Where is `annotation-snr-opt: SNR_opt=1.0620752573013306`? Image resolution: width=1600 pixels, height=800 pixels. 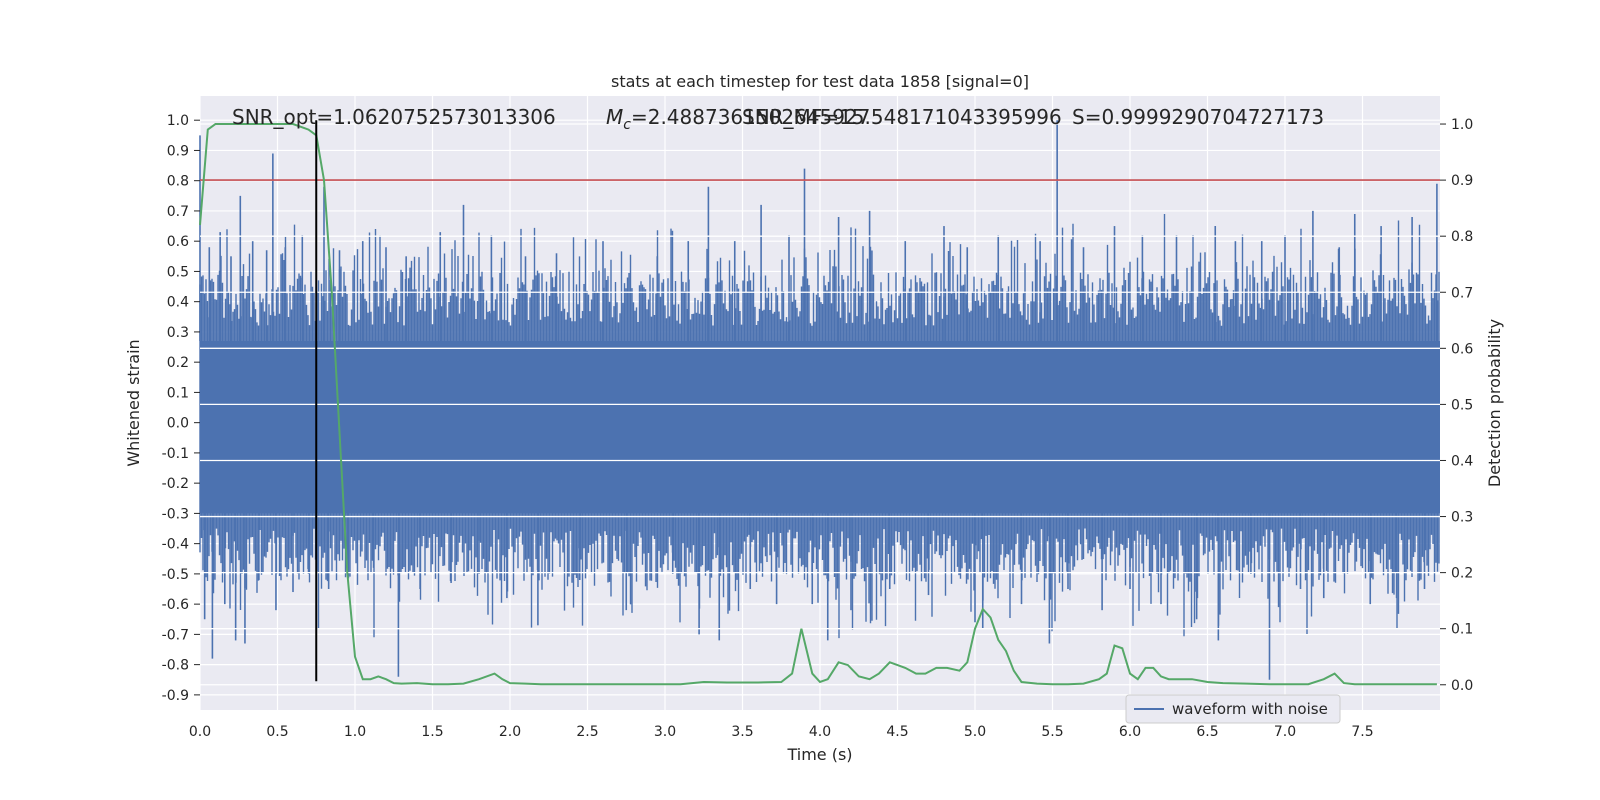
annotation-snr-opt: SNR_opt=1.0620752573013306 is located at coordinates (394, 117).